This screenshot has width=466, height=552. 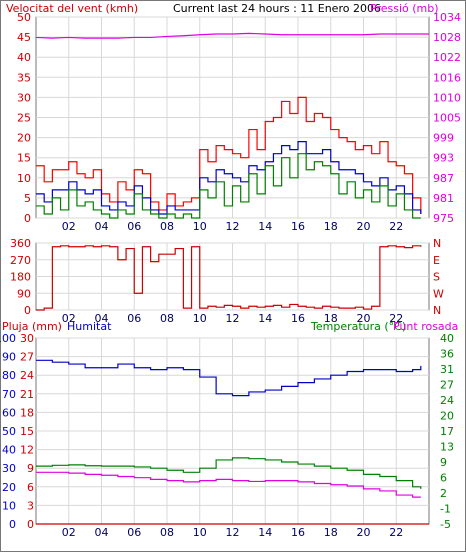 I want to click on panel-1-x-tick-label: 06, so click(x=134, y=226).